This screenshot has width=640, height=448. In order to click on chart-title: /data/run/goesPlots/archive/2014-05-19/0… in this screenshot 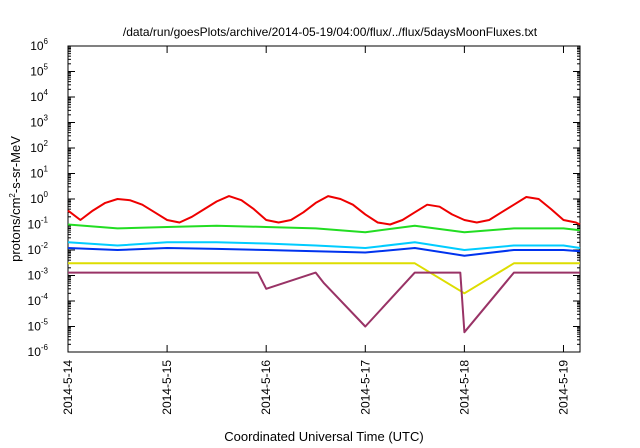, I will do `click(330, 32)`.